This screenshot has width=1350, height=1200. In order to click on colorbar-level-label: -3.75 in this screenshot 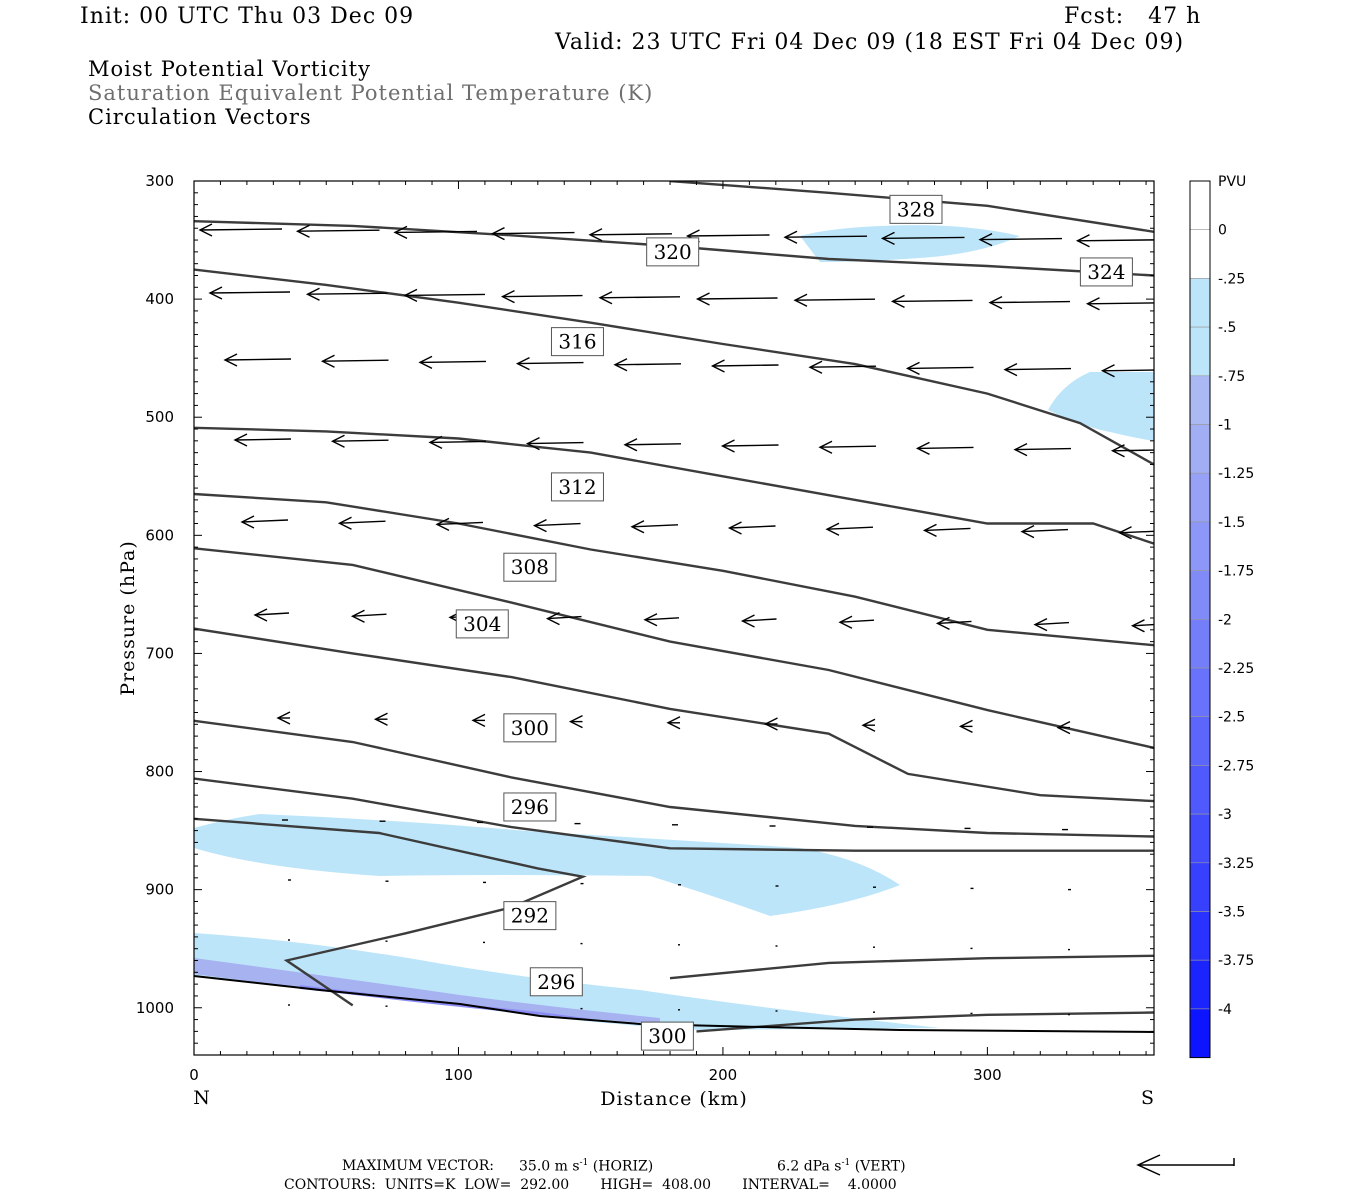, I will do `click(1236, 961)`.